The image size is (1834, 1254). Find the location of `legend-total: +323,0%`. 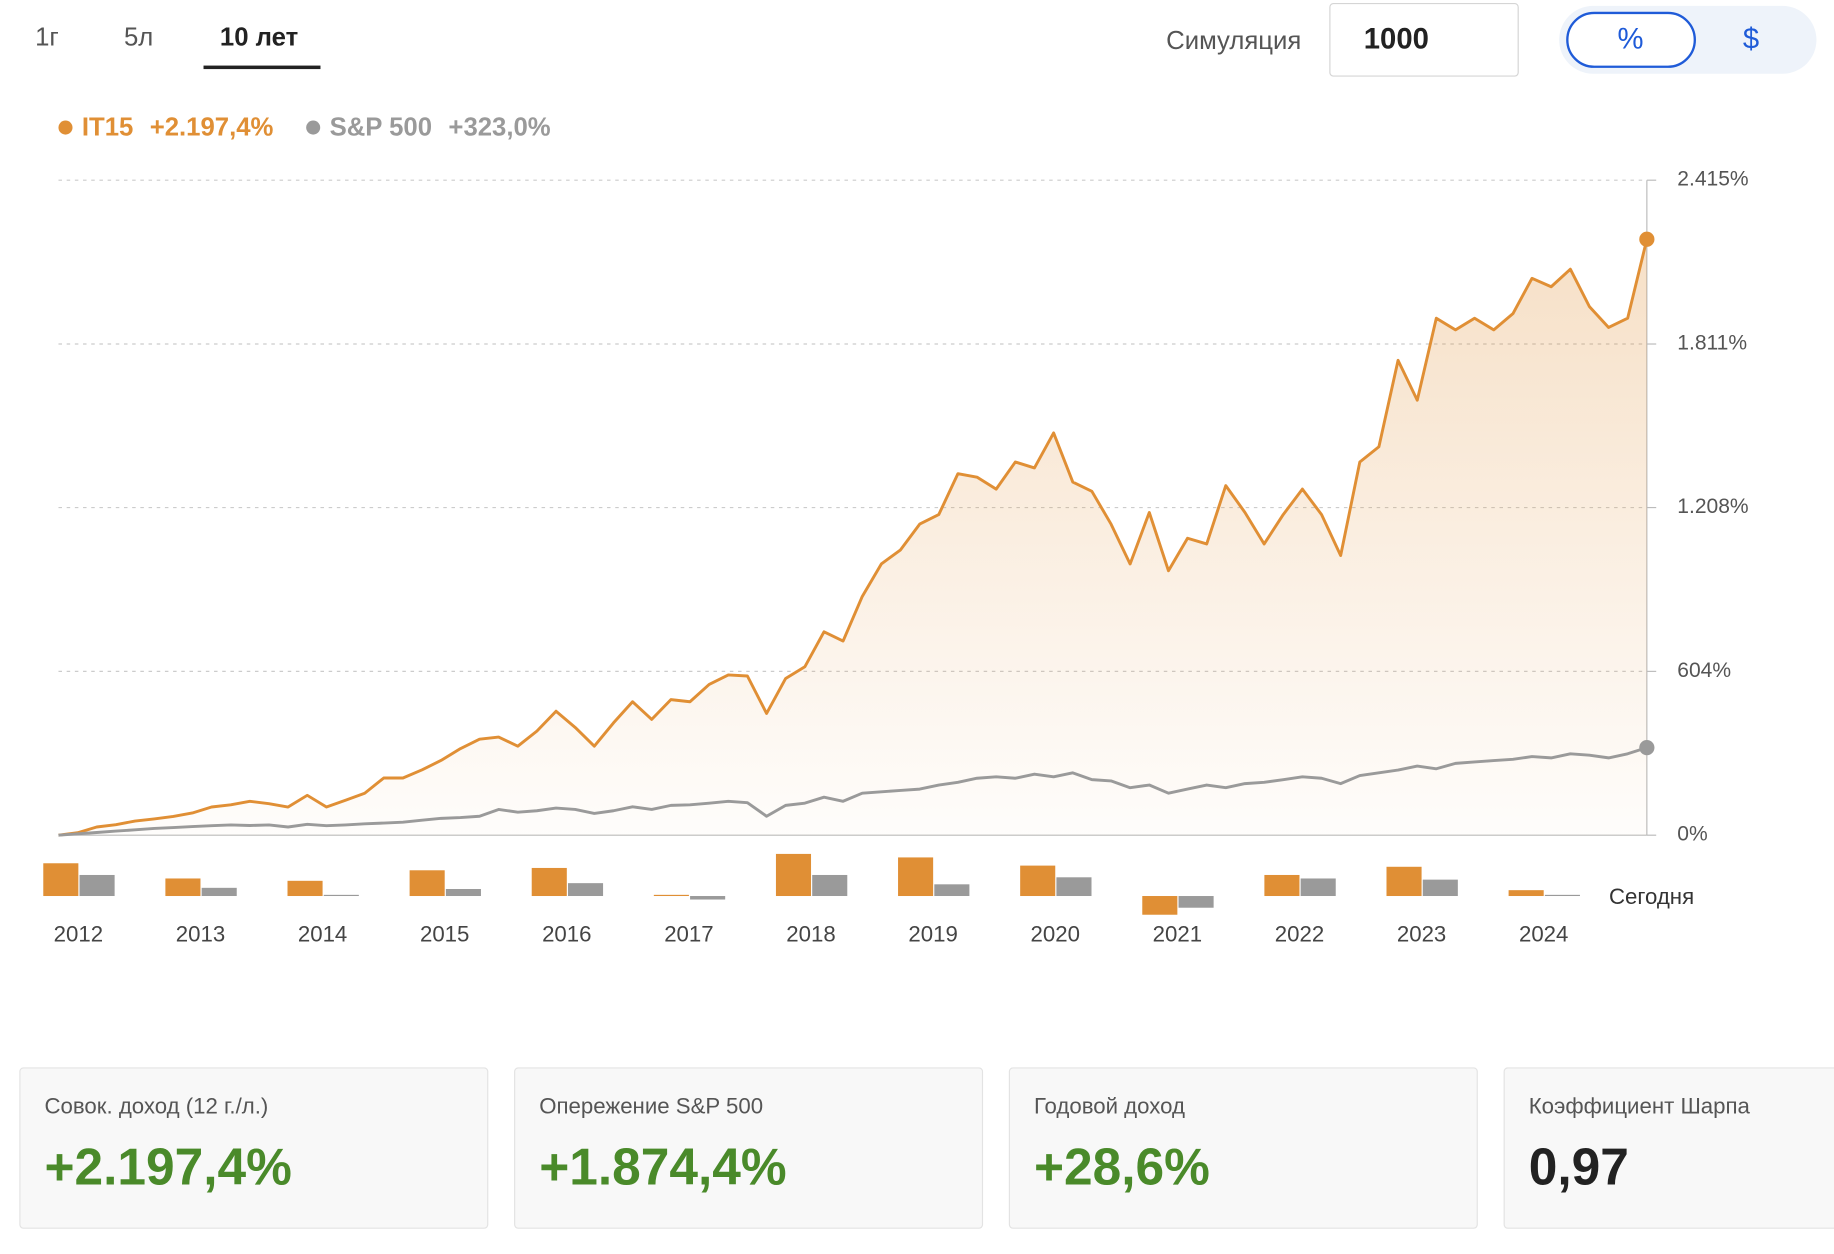

legend-total: +323,0% is located at coordinates (499, 128).